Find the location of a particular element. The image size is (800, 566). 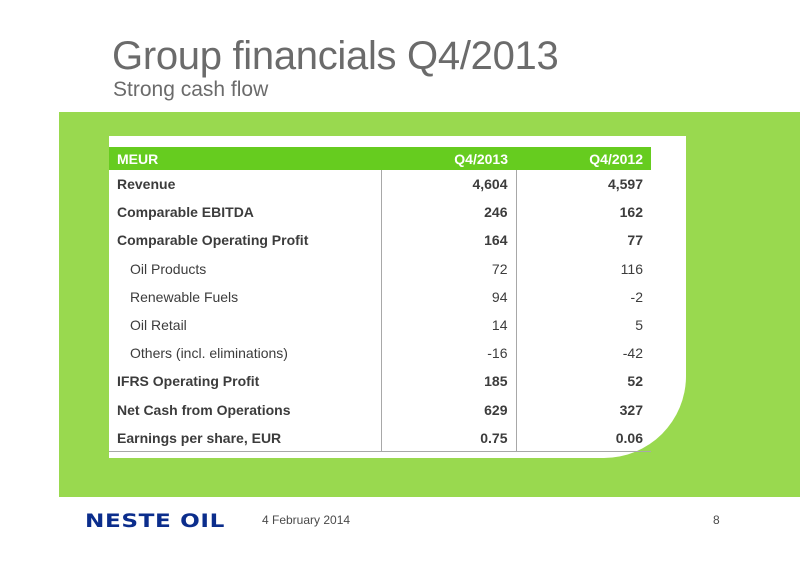

row-label: Comparable EBITDA is located at coordinates (185, 212).